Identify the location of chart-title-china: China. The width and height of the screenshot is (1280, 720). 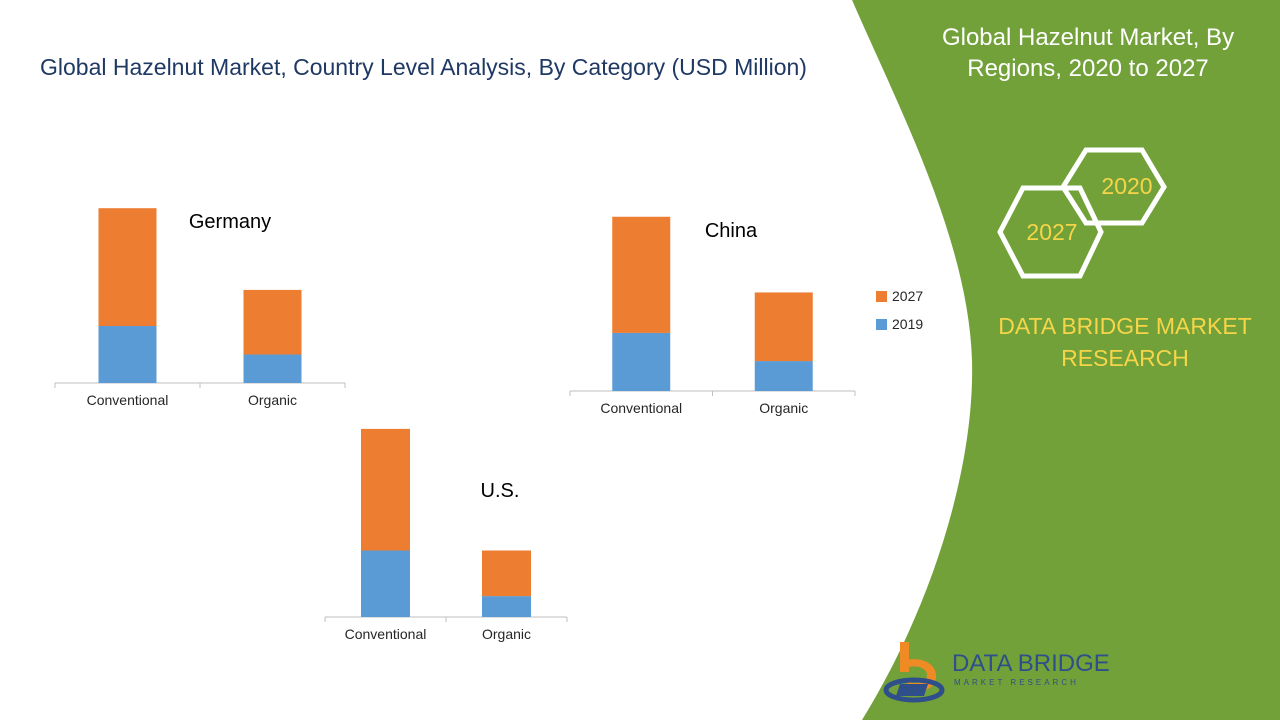
(731, 231).